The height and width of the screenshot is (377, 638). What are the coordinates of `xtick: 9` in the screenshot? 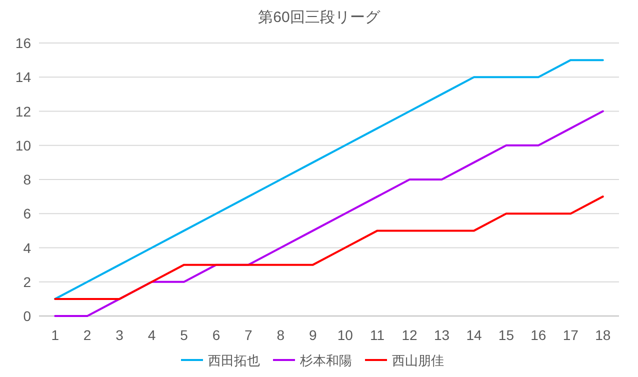 It's located at (313, 335).